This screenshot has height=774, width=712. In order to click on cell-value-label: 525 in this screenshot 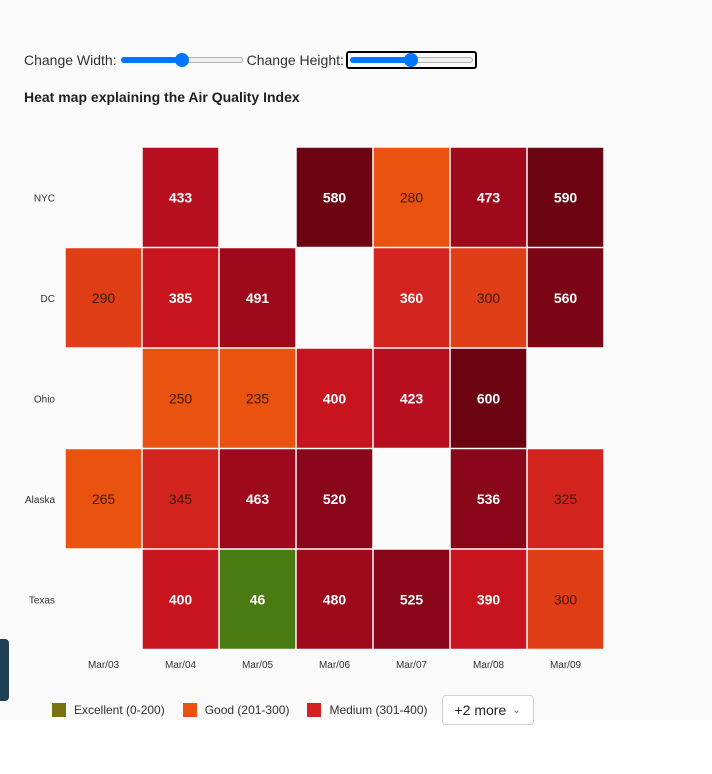, I will do `click(412, 599)`.